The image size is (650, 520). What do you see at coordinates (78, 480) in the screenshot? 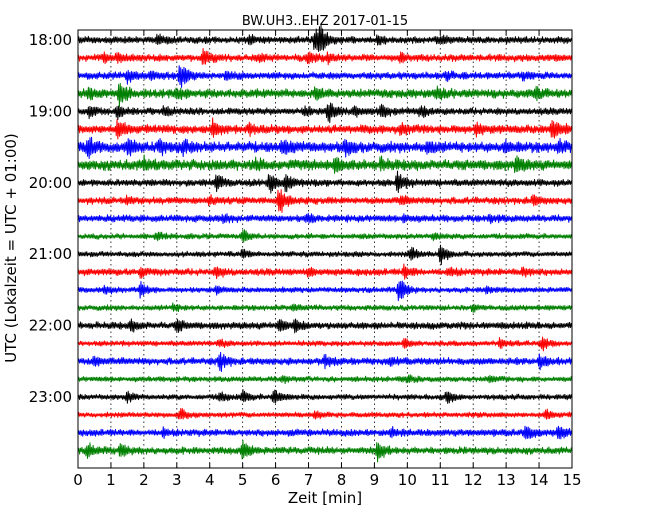
I see `x-tick-label: 0` at bounding box center [78, 480].